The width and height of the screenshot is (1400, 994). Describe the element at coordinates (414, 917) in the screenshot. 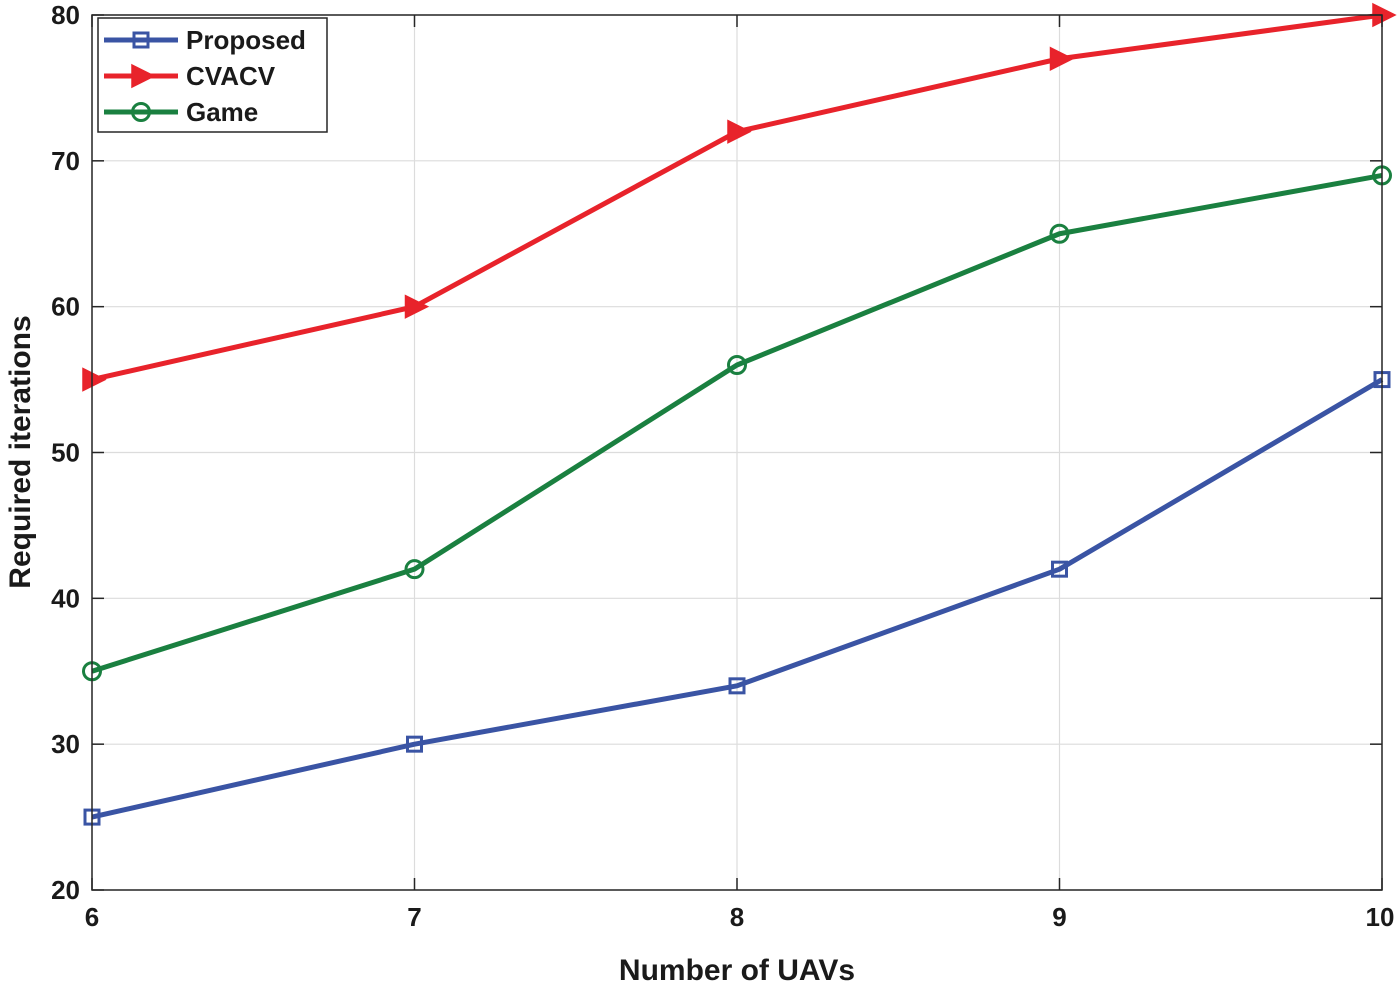

I see `x-tick-label: 7` at that location.